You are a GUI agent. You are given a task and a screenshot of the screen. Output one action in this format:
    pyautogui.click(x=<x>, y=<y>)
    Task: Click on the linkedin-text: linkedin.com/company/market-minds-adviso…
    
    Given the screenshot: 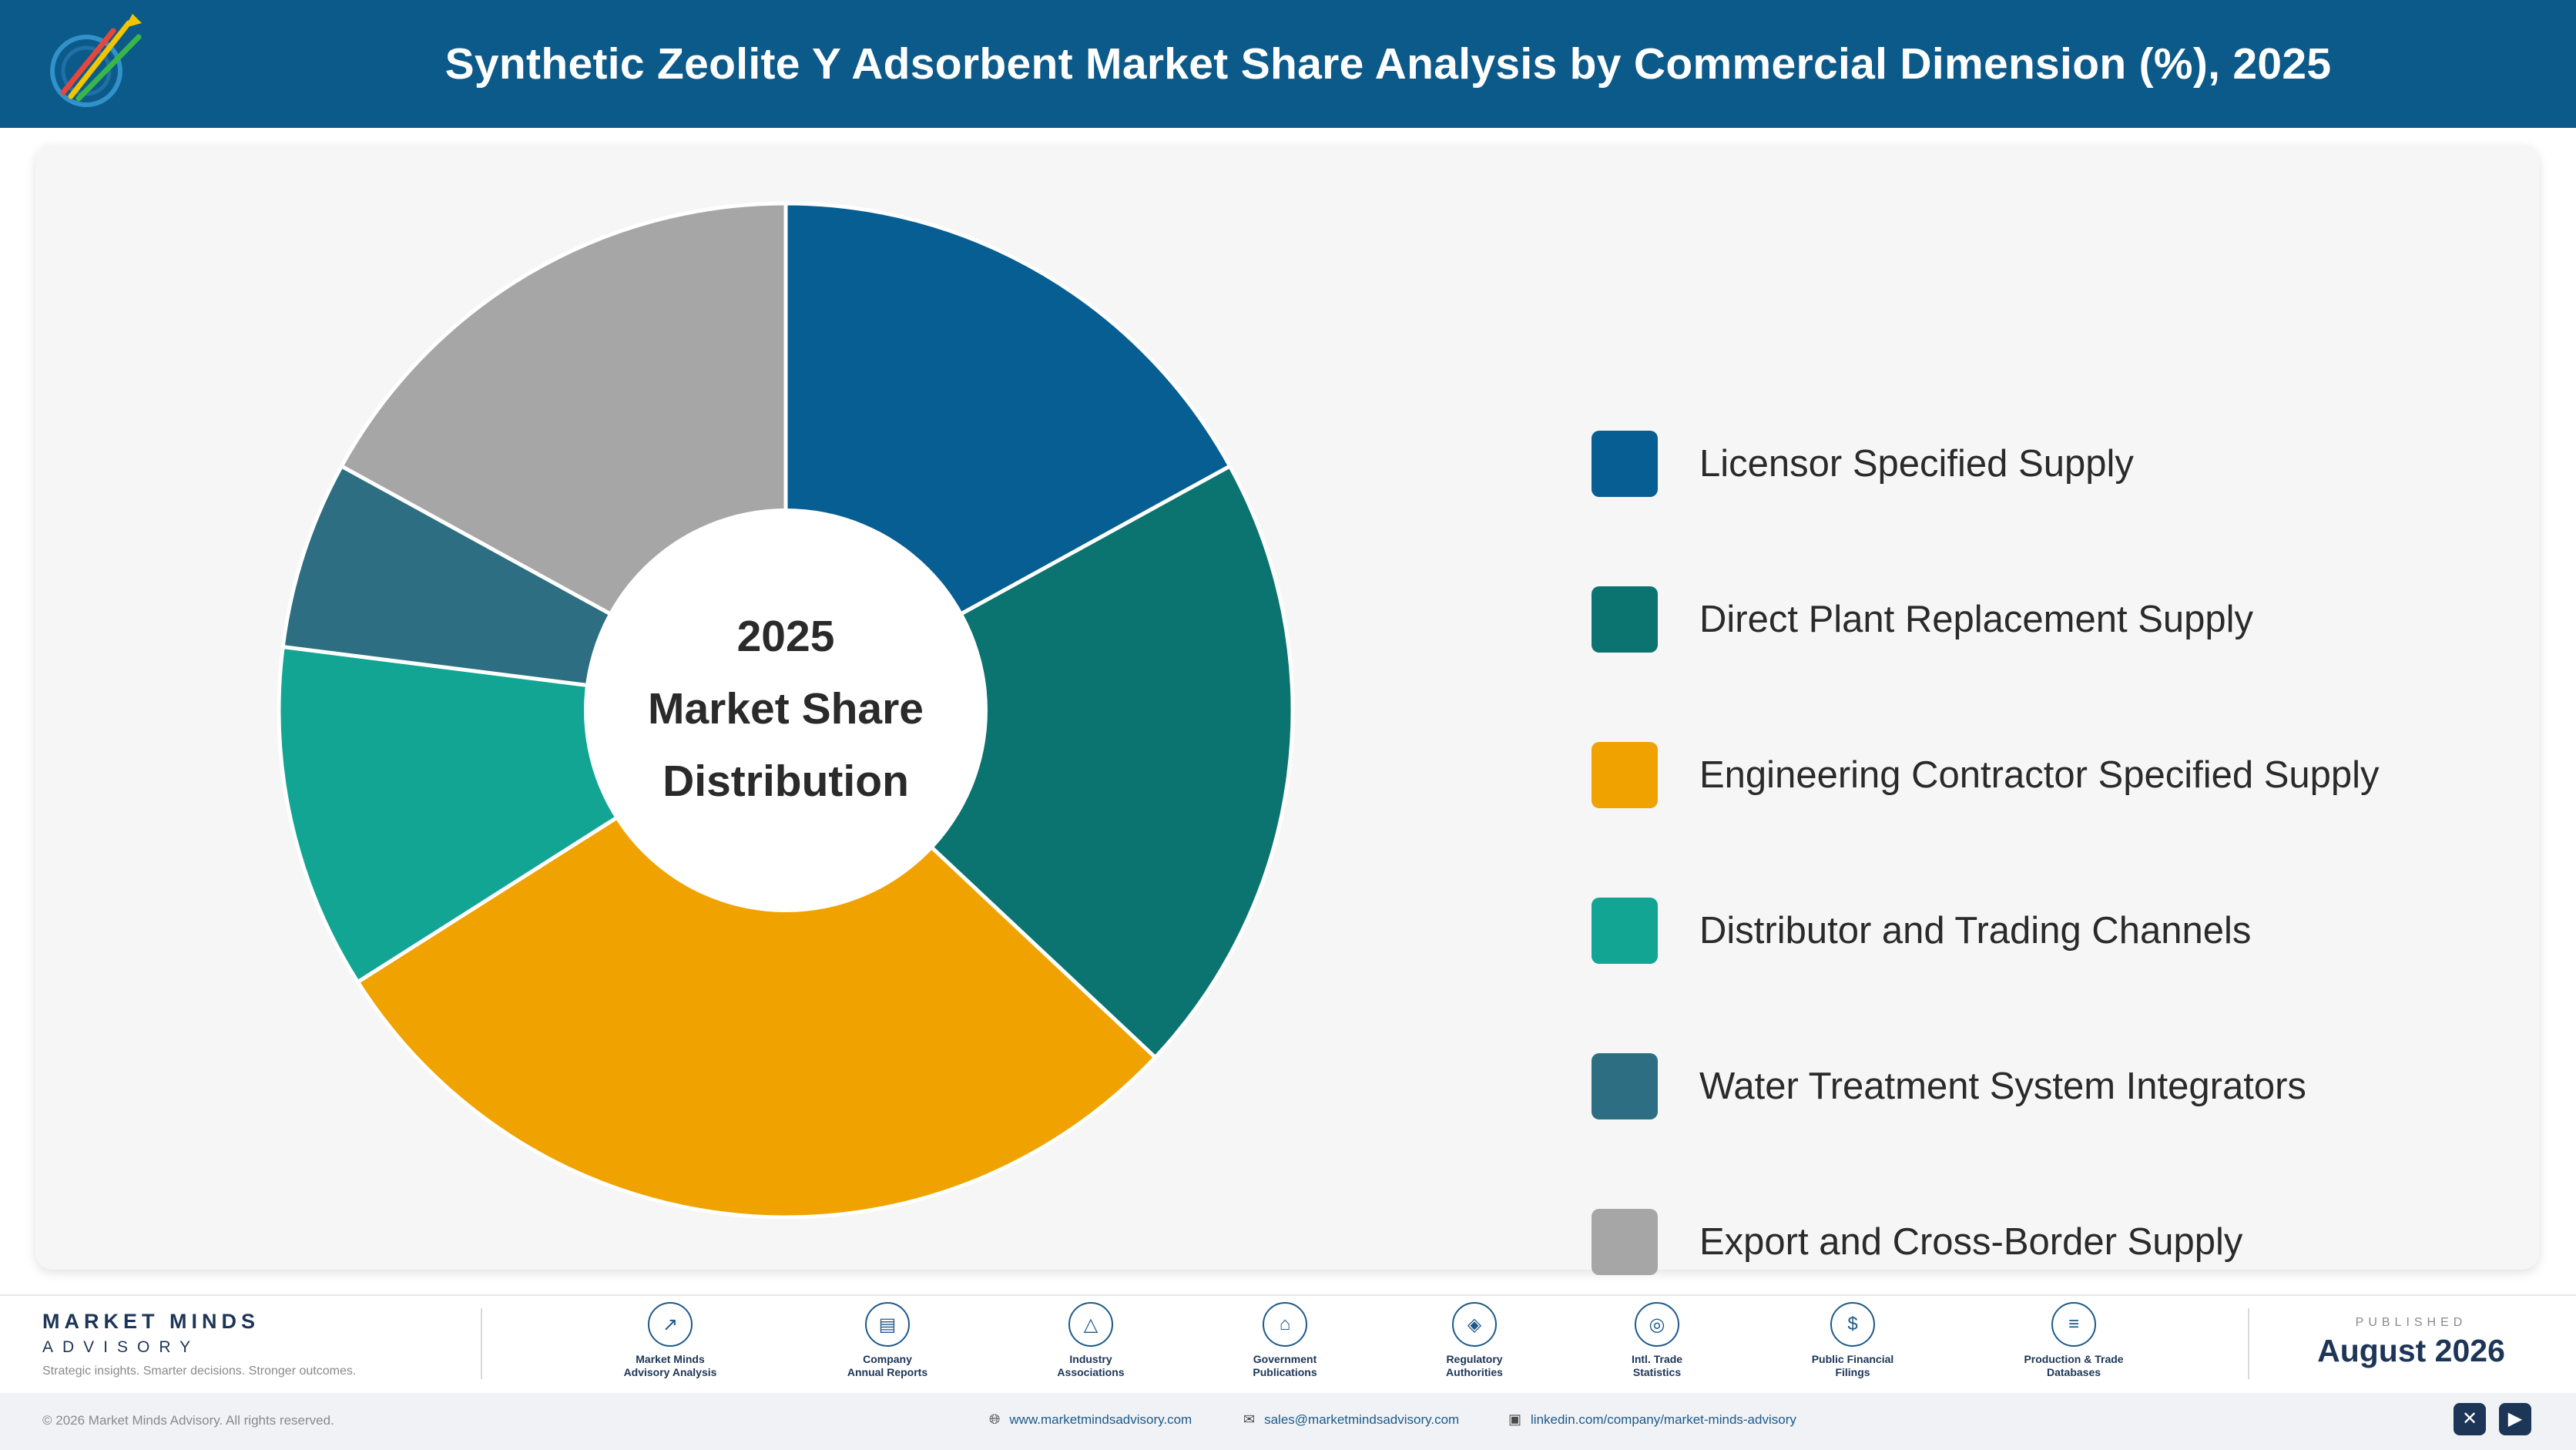 What is the action you would take?
    pyautogui.click(x=1663, y=1419)
    